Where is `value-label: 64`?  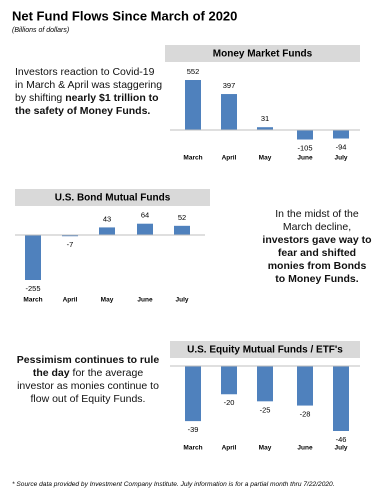
value-label: 64 is located at coordinates (145, 215).